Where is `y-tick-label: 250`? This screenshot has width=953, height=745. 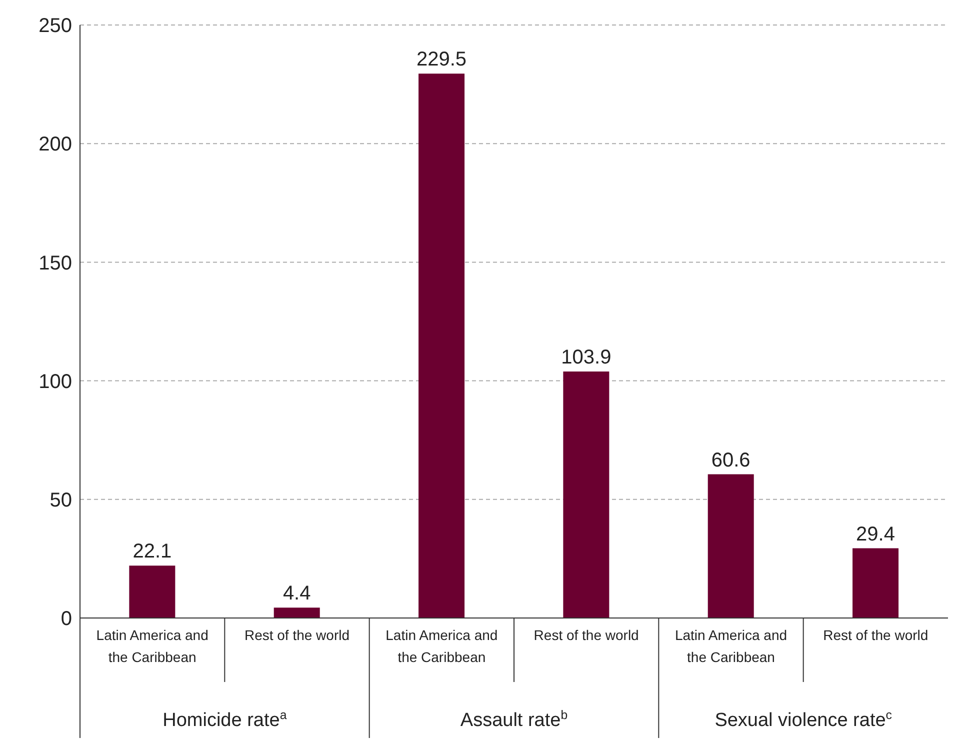
y-tick-label: 250 is located at coordinates (55, 26).